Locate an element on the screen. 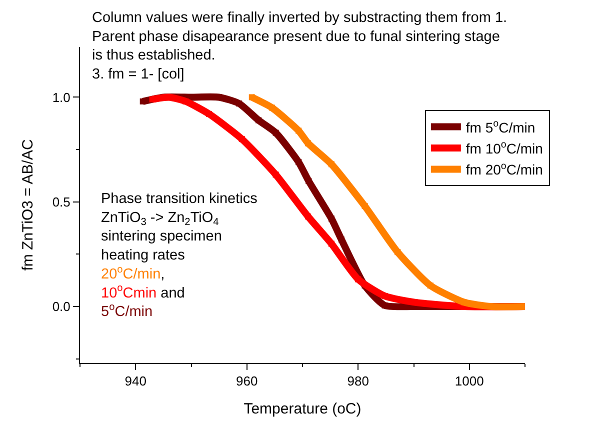  x-axis-title: Temperature (oC) is located at coordinates (303, 409).